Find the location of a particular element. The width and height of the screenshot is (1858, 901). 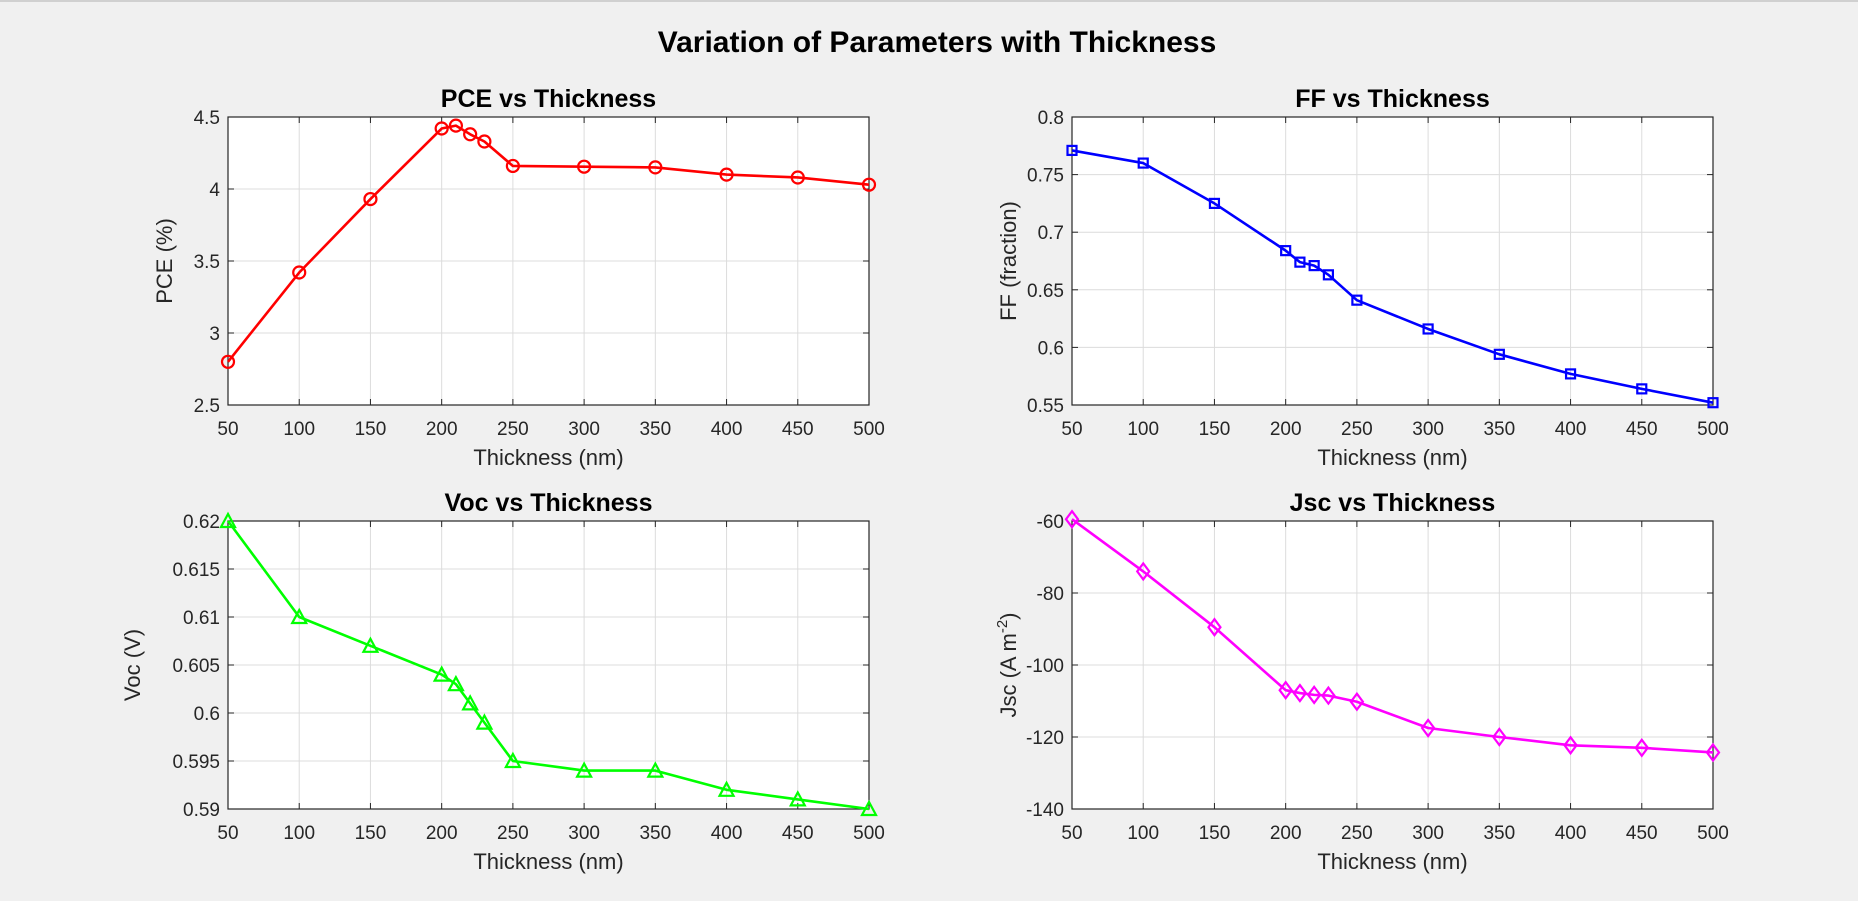

subplot-title: FF vs Thickness is located at coordinates (1392, 99).